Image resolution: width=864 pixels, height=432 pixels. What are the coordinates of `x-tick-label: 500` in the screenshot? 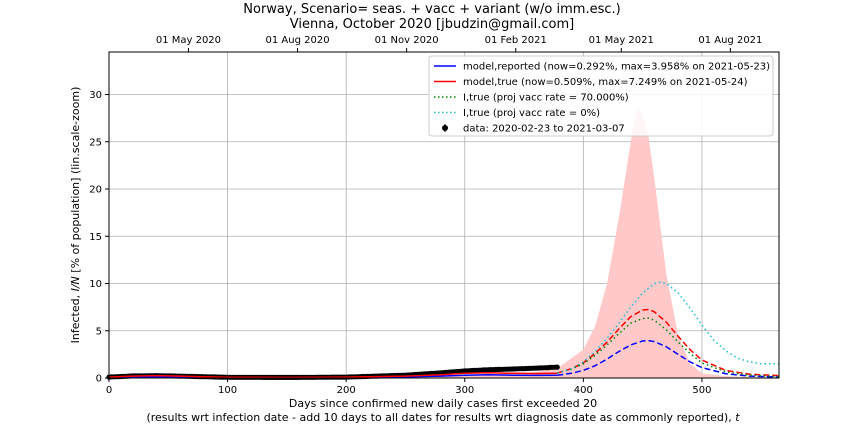 It's located at (701, 390).